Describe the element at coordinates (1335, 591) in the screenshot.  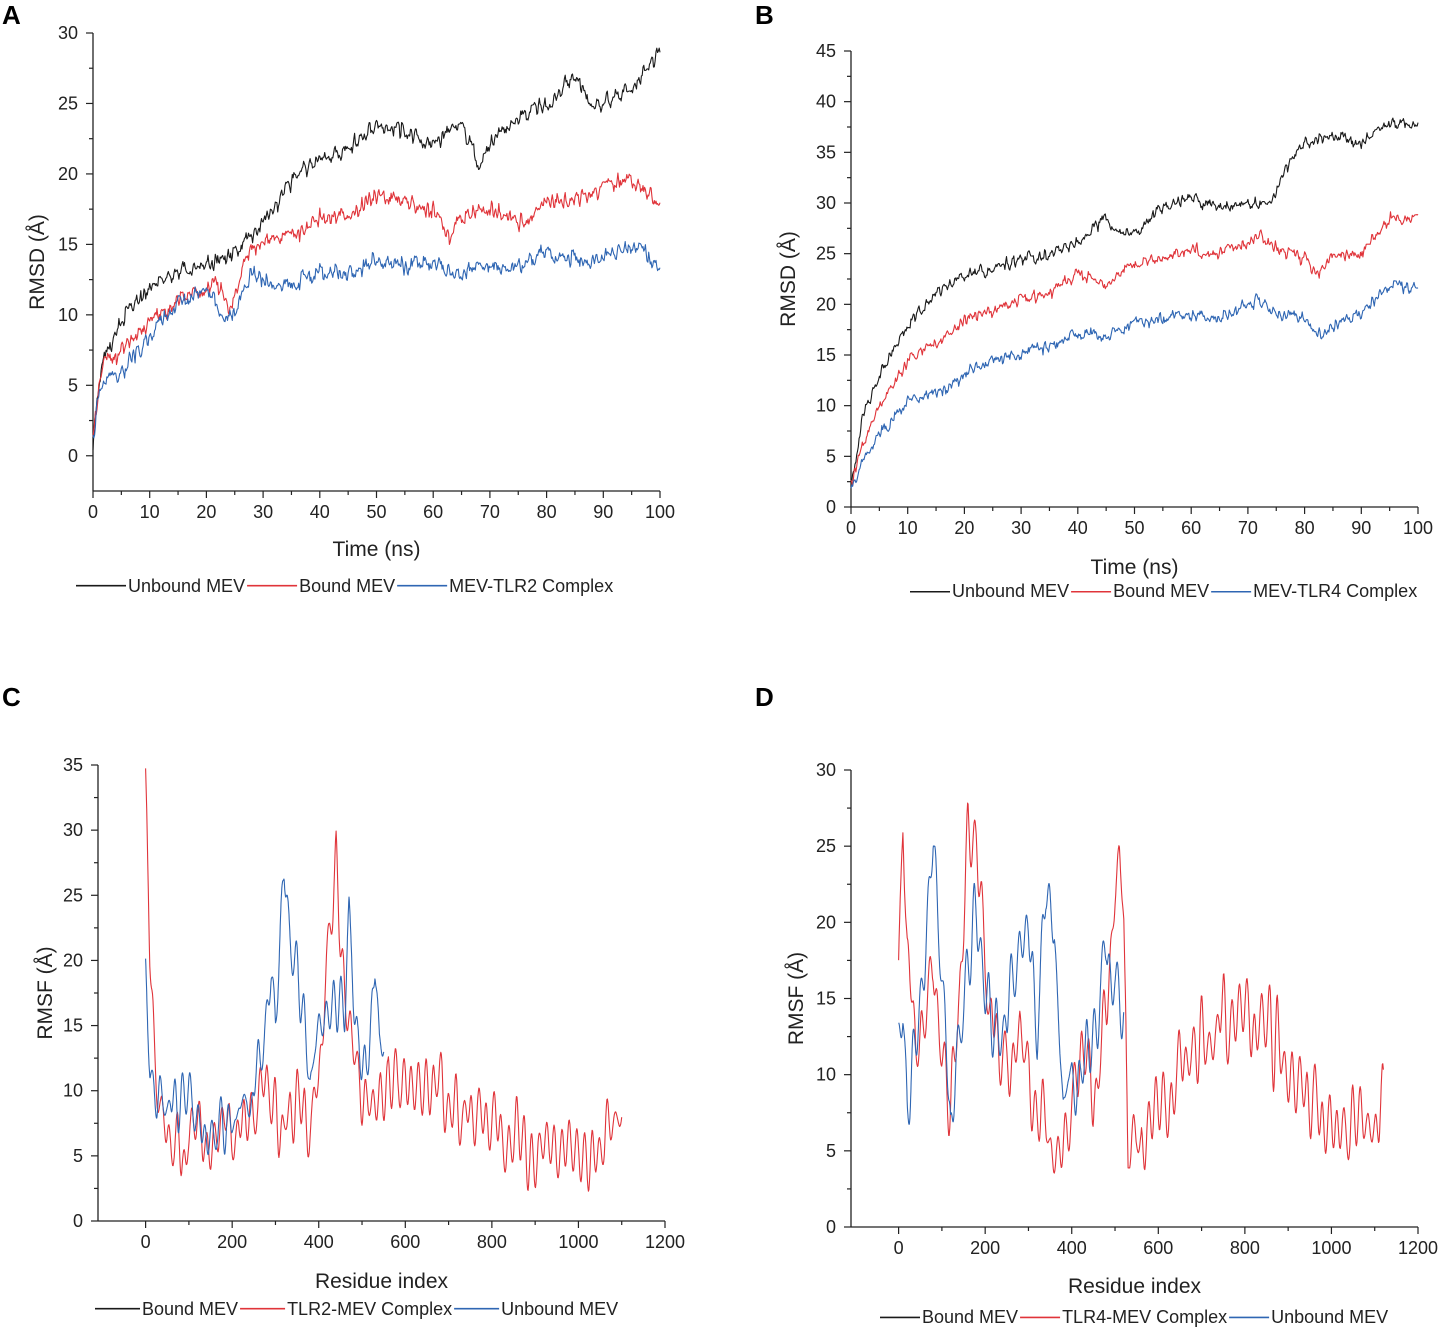
I see `legend-label: MEV-TLR4 Complex` at that location.